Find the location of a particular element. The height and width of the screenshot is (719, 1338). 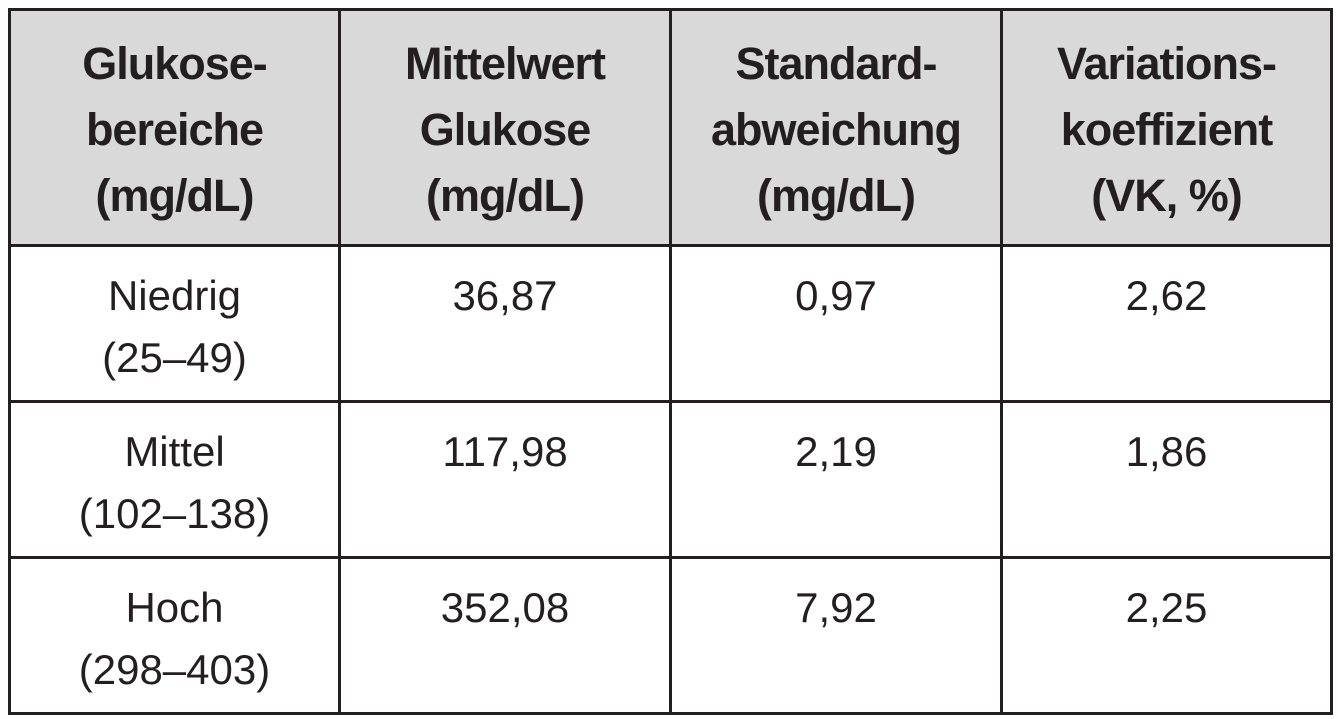

header-cell: Mittelwert Glukose (mg/dL) is located at coordinates (505, 127).